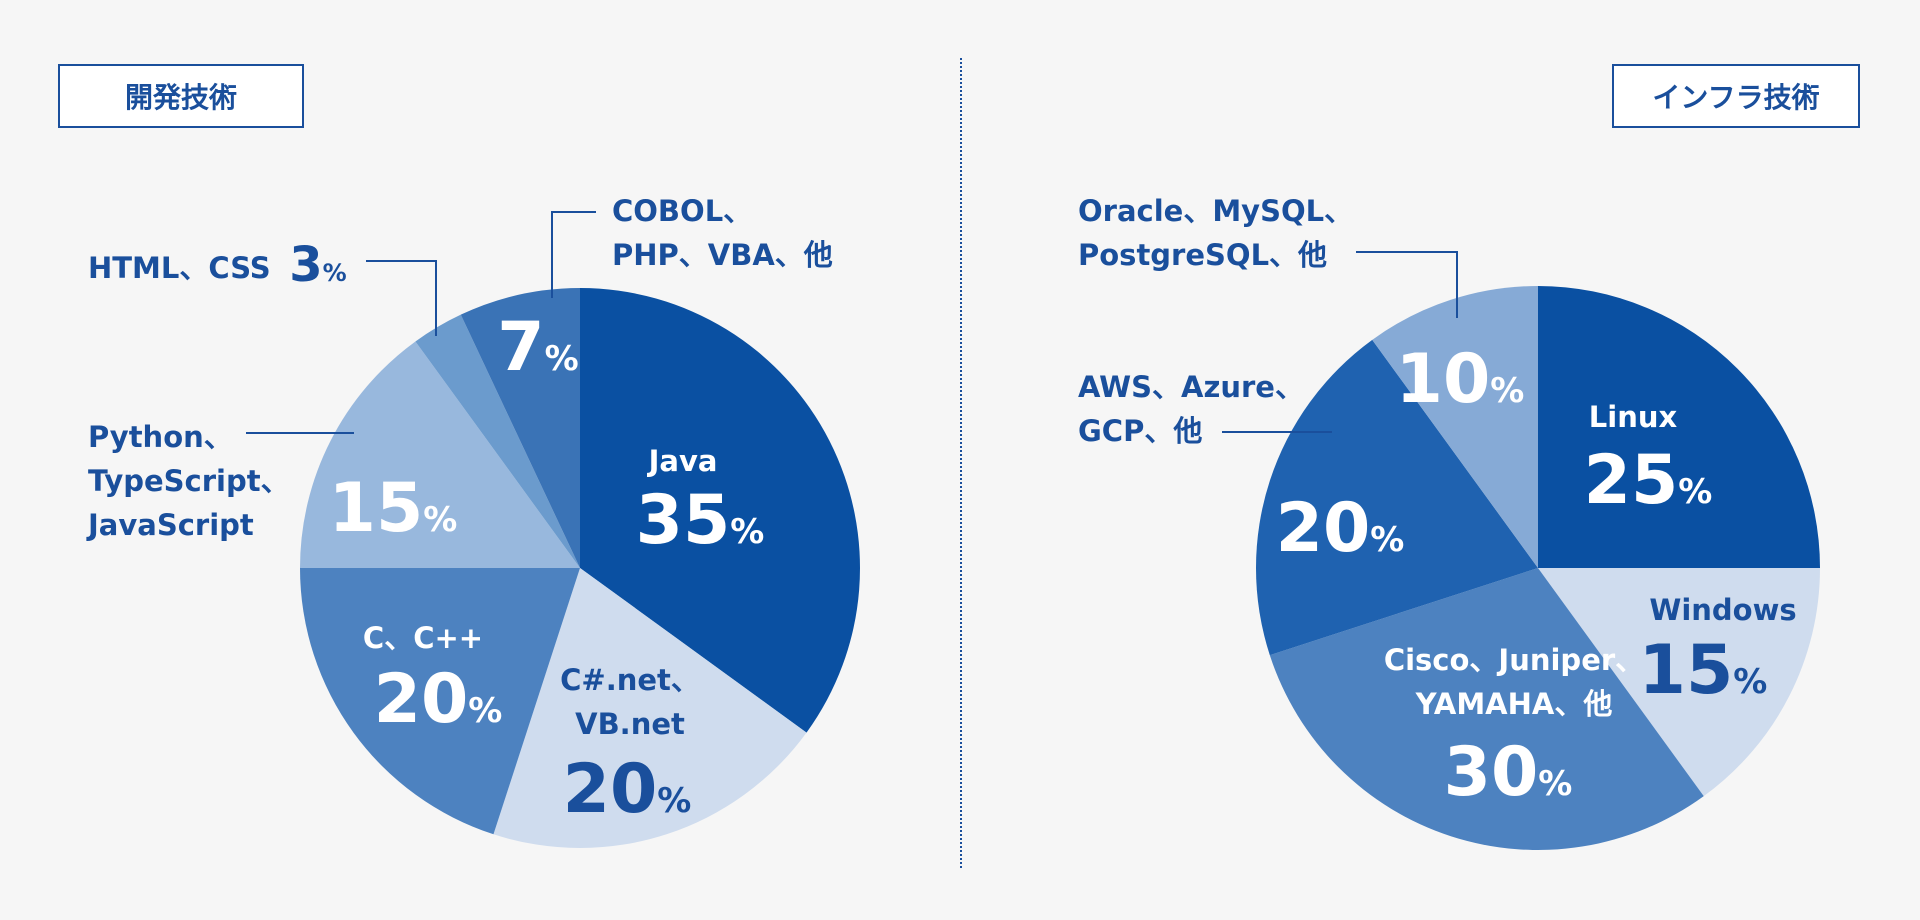 The image size is (1920, 920). What do you see at coordinates (682, 461) in the screenshot?
I see `dev-label-0: Java` at bounding box center [682, 461].